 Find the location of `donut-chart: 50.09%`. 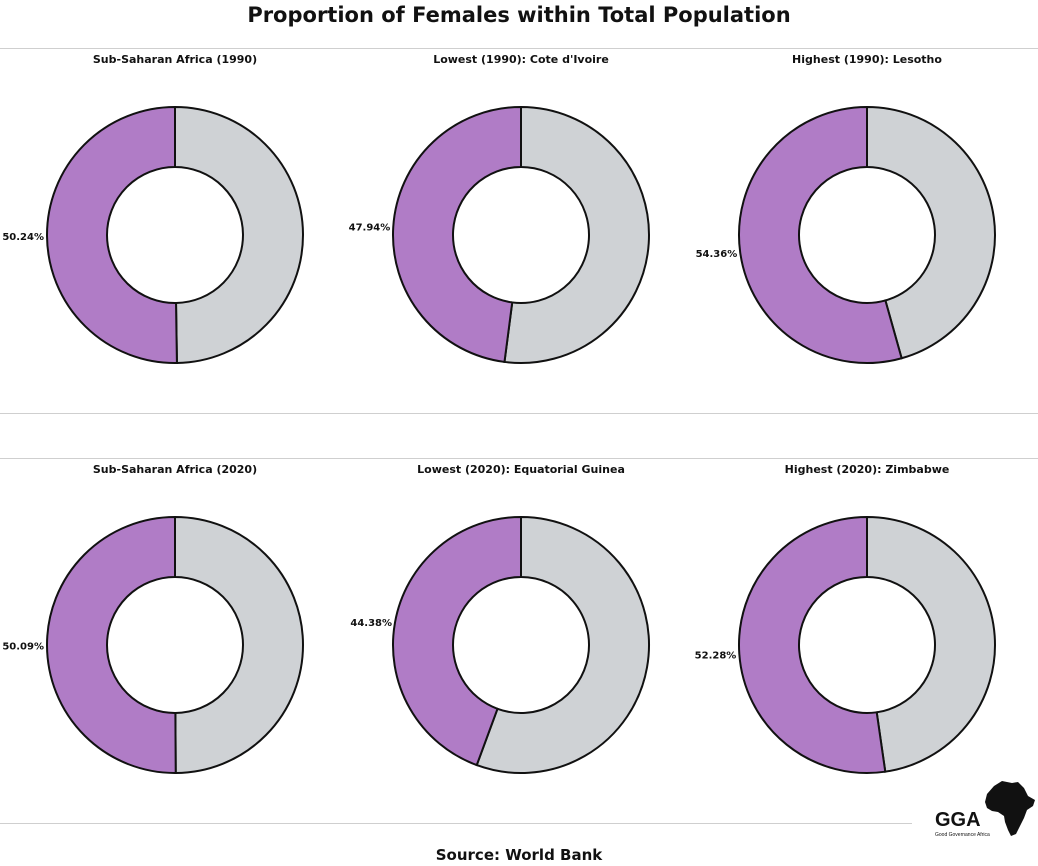

donut-chart: 50.09% is located at coordinates (153, 645).